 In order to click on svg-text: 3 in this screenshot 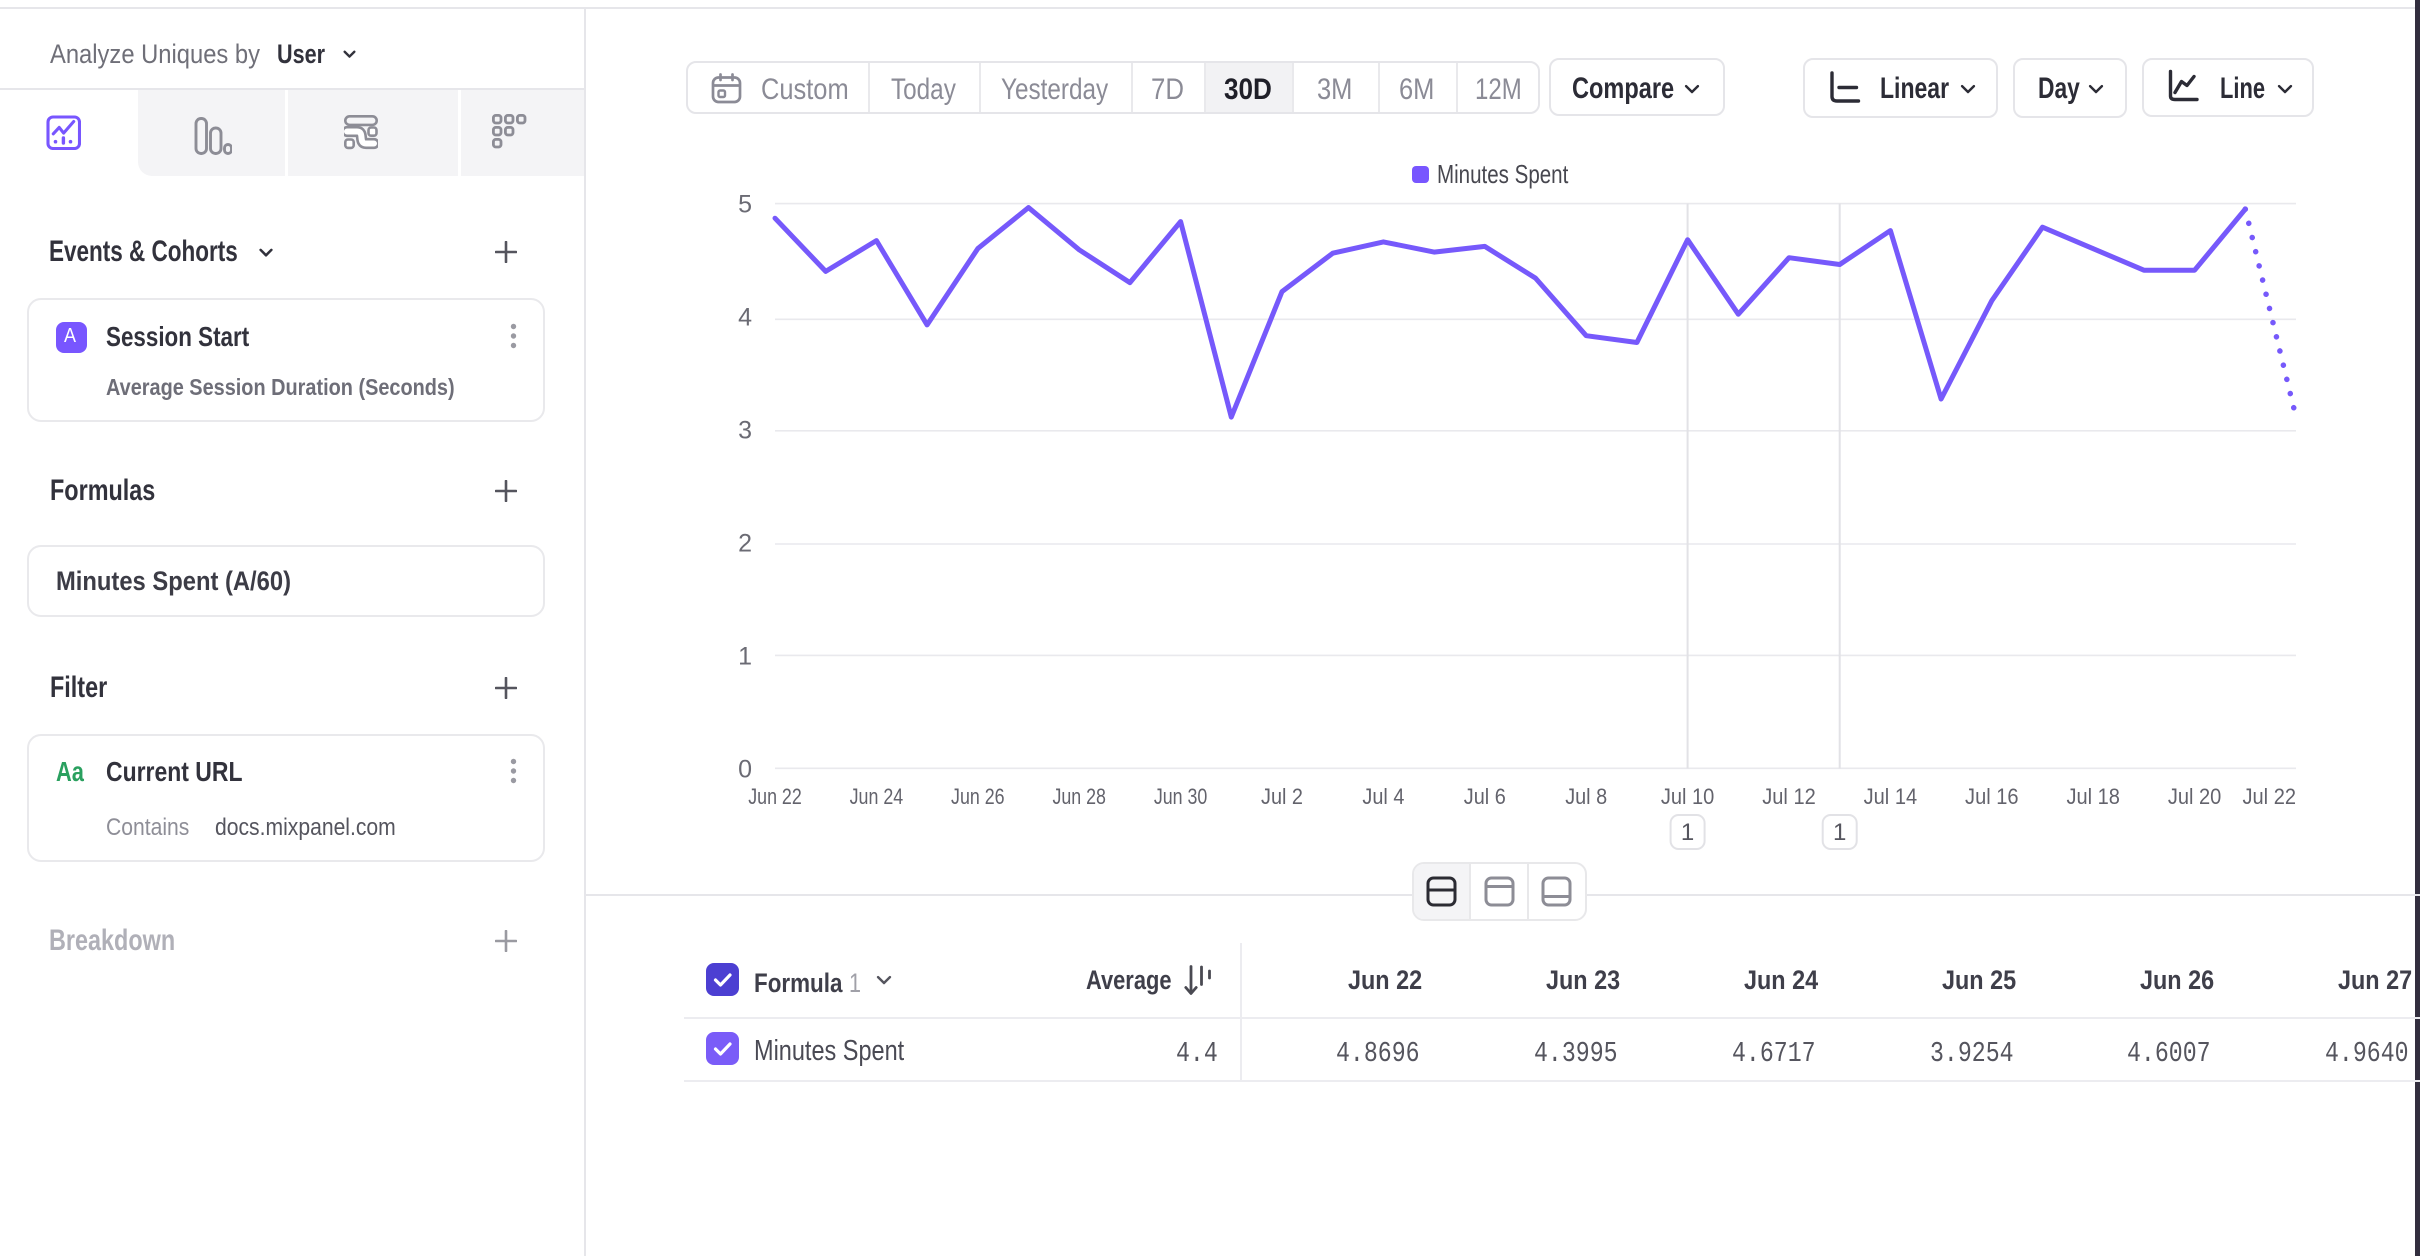, I will do `click(745, 431)`.